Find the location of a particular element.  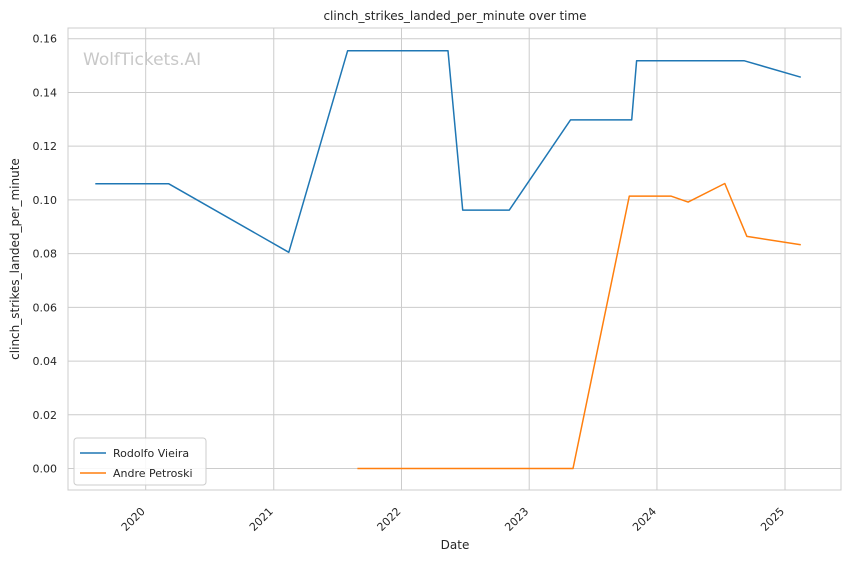

legend: Rodolfo Vieira Andre Petroski is located at coordinates (140, 461).